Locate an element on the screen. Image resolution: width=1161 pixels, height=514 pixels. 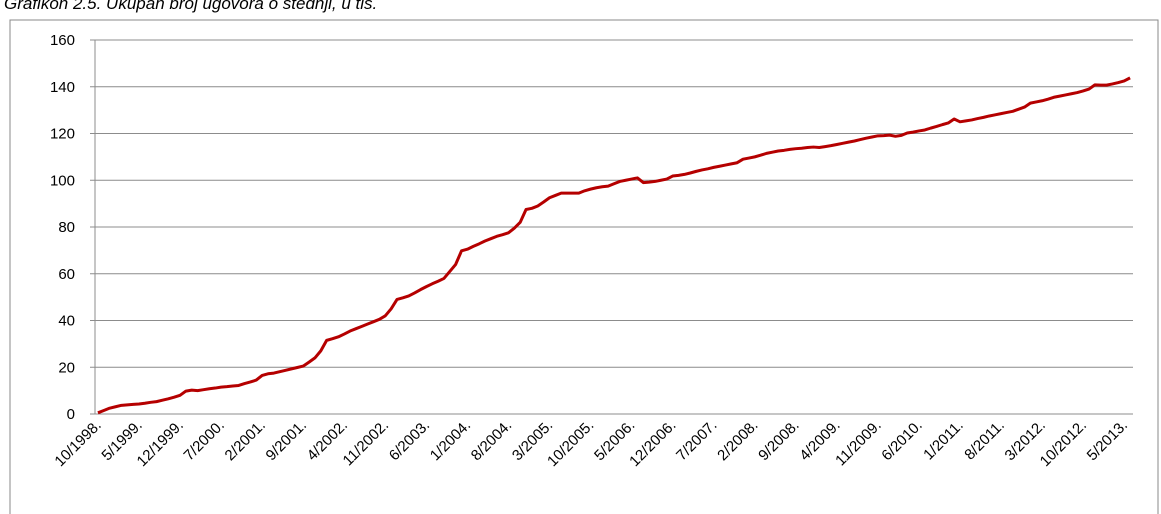
y-tick-label: 140 is located at coordinates (62, 87).